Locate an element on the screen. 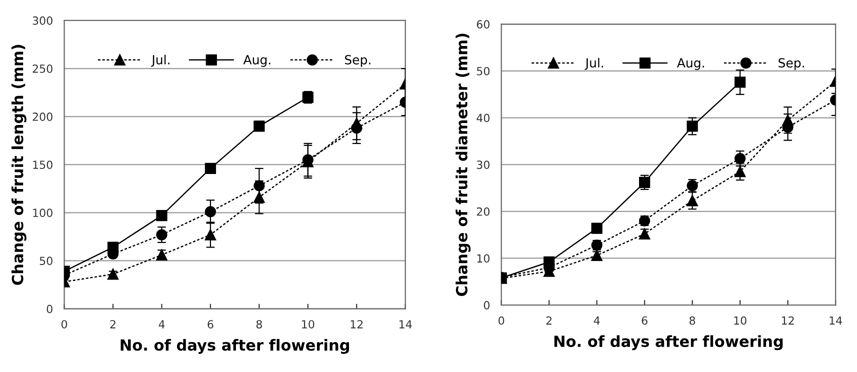 This screenshot has width=857, height=372. y-tick-label: 200 is located at coordinates (42, 116).